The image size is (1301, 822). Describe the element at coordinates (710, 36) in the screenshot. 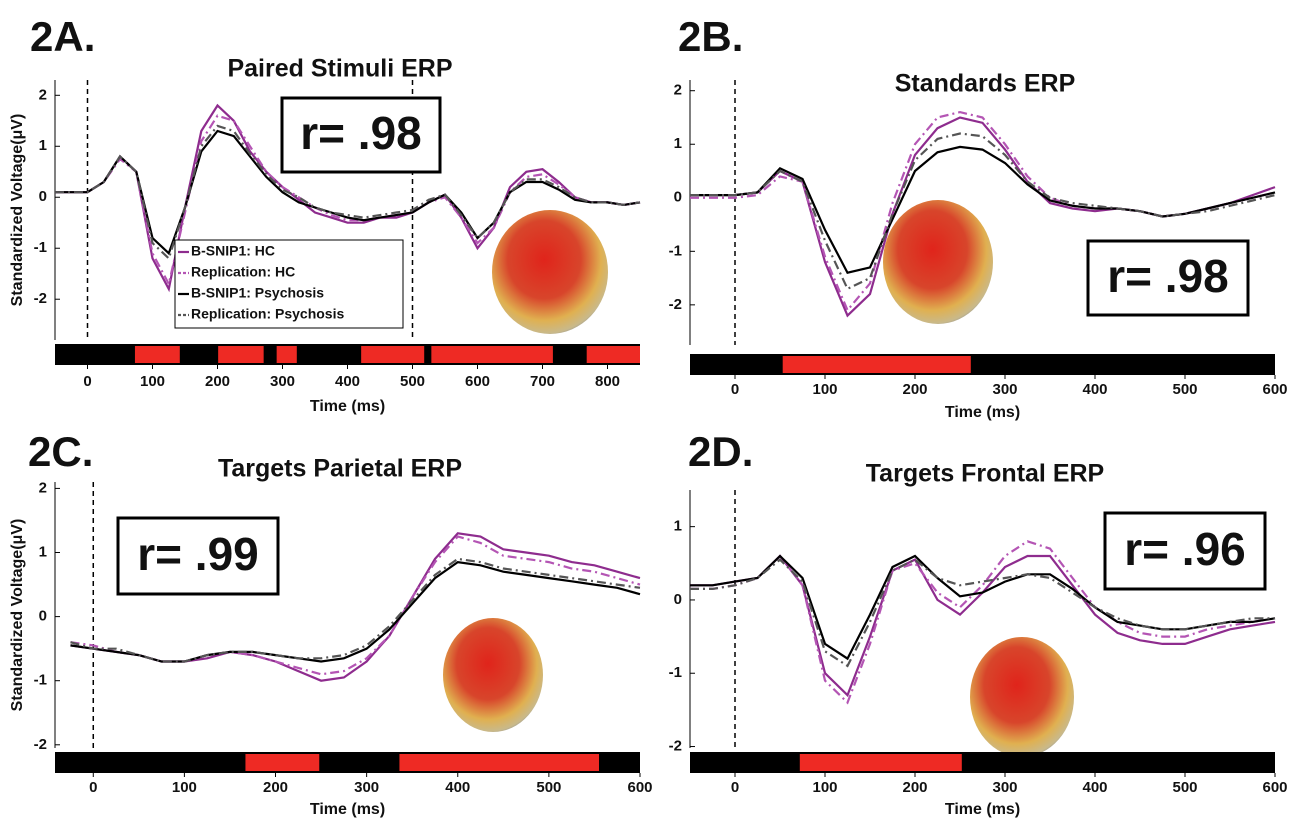

I see `panel-label: 2B.` at that location.